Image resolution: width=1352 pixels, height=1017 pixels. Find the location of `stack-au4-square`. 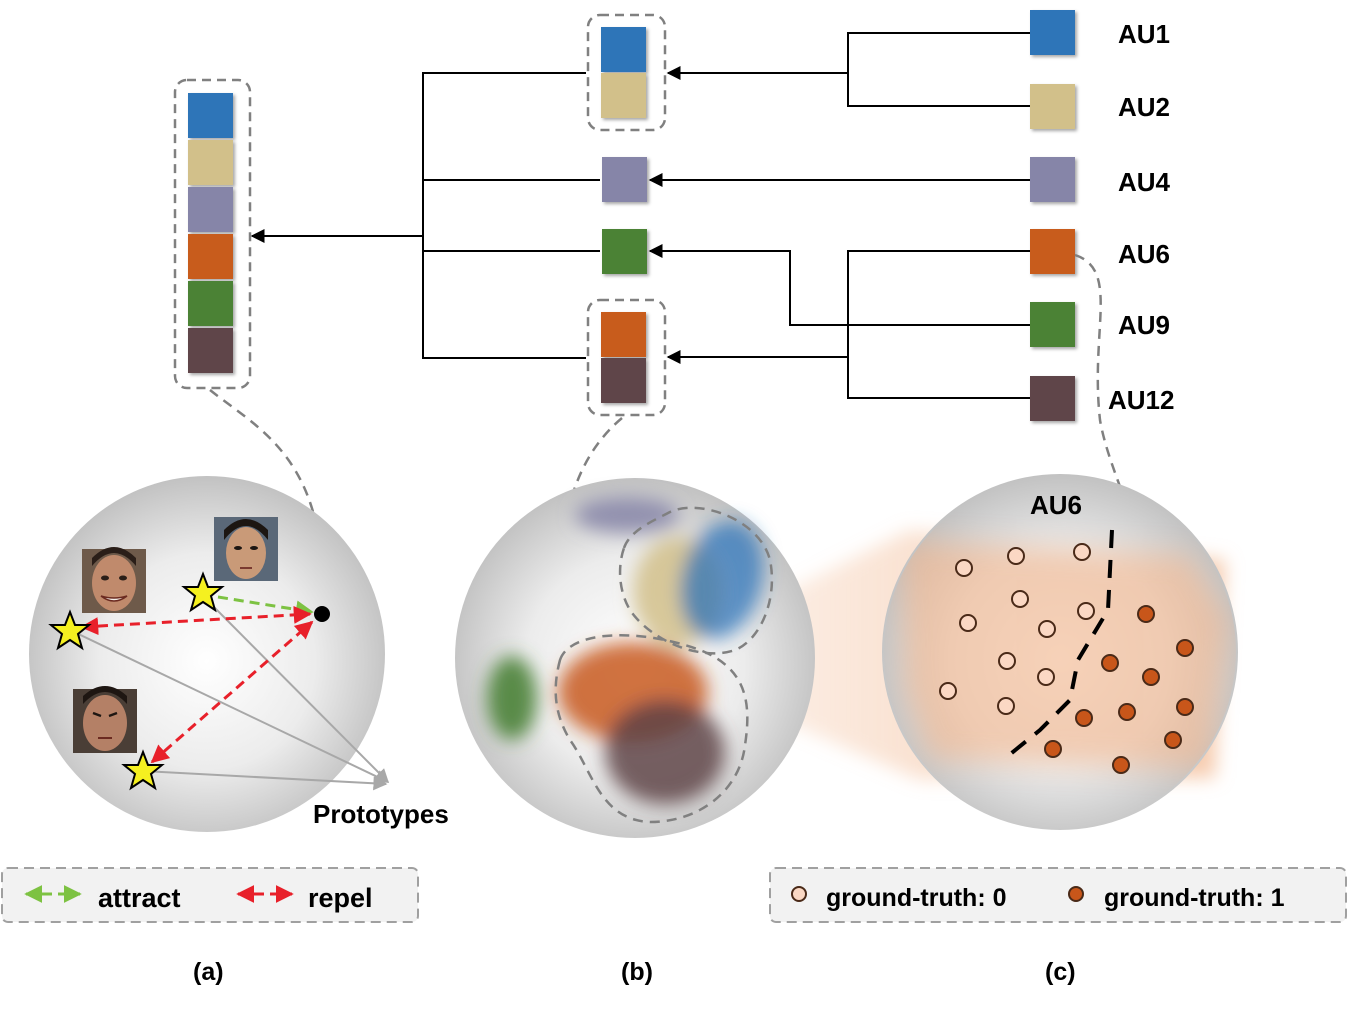

stack-au4-square is located at coordinates (210, 209).